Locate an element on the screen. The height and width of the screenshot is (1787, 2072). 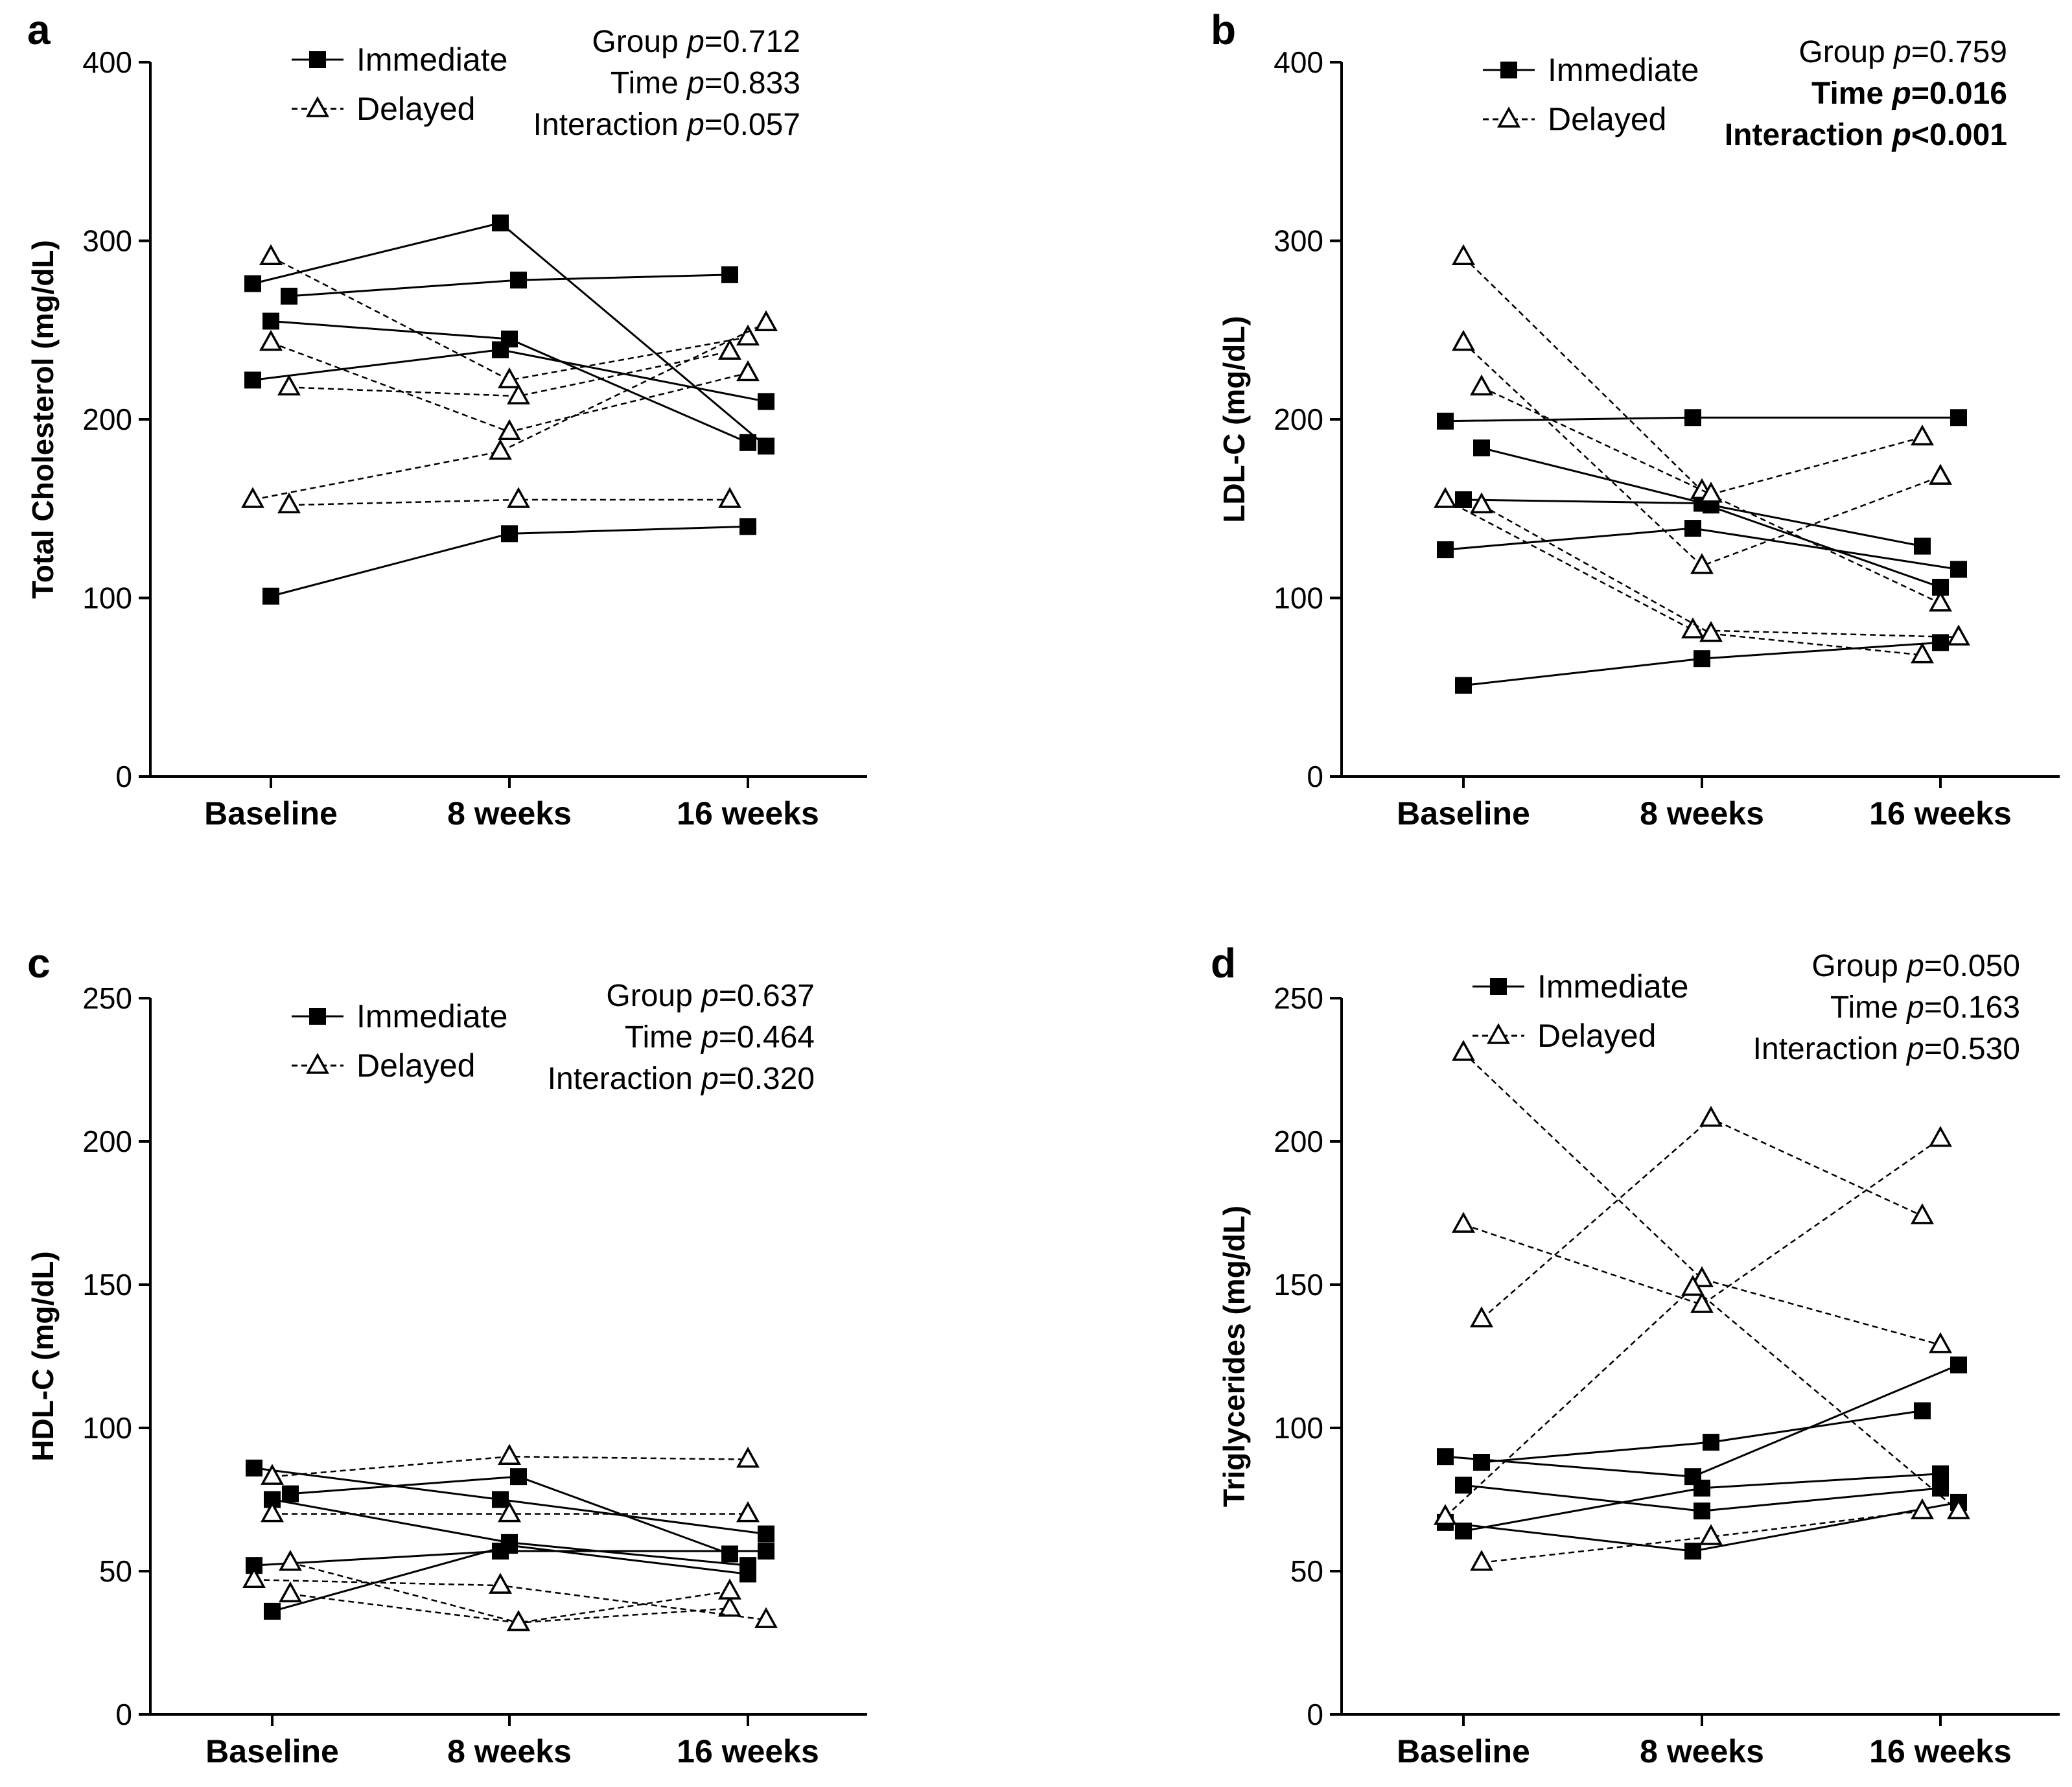
y-tick-label: 400 is located at coordinates (1298, 62).